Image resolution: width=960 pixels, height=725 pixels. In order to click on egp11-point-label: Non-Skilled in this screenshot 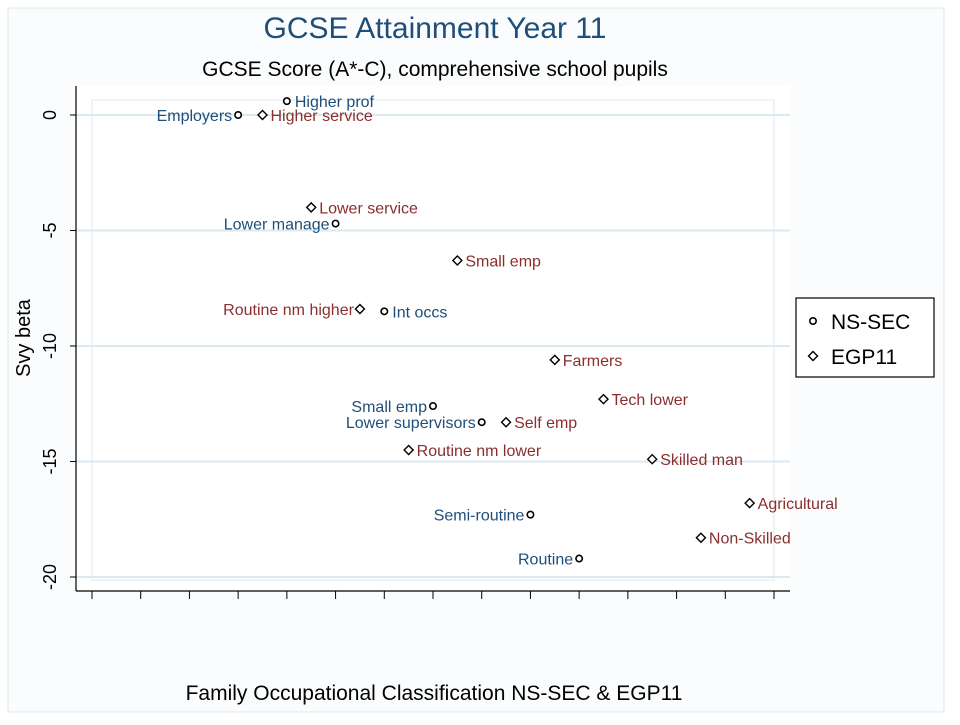, I will do `click(750, 539)`.